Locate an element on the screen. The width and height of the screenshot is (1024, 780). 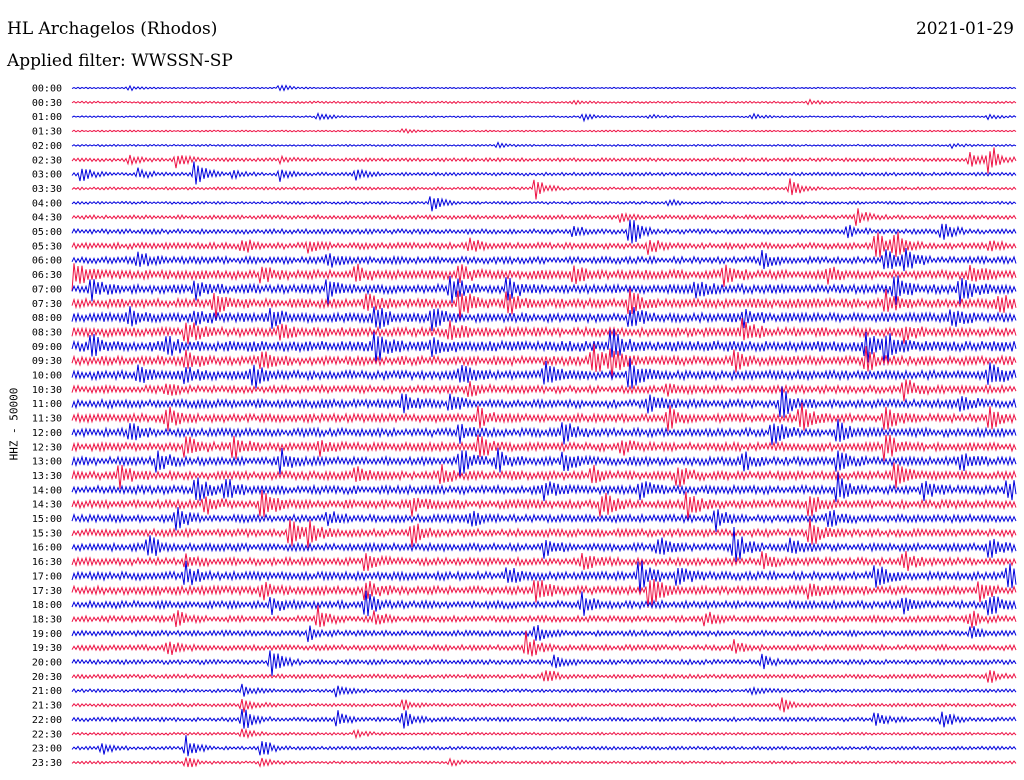
time-label: 01:30 is located at coordinates (47, 132).